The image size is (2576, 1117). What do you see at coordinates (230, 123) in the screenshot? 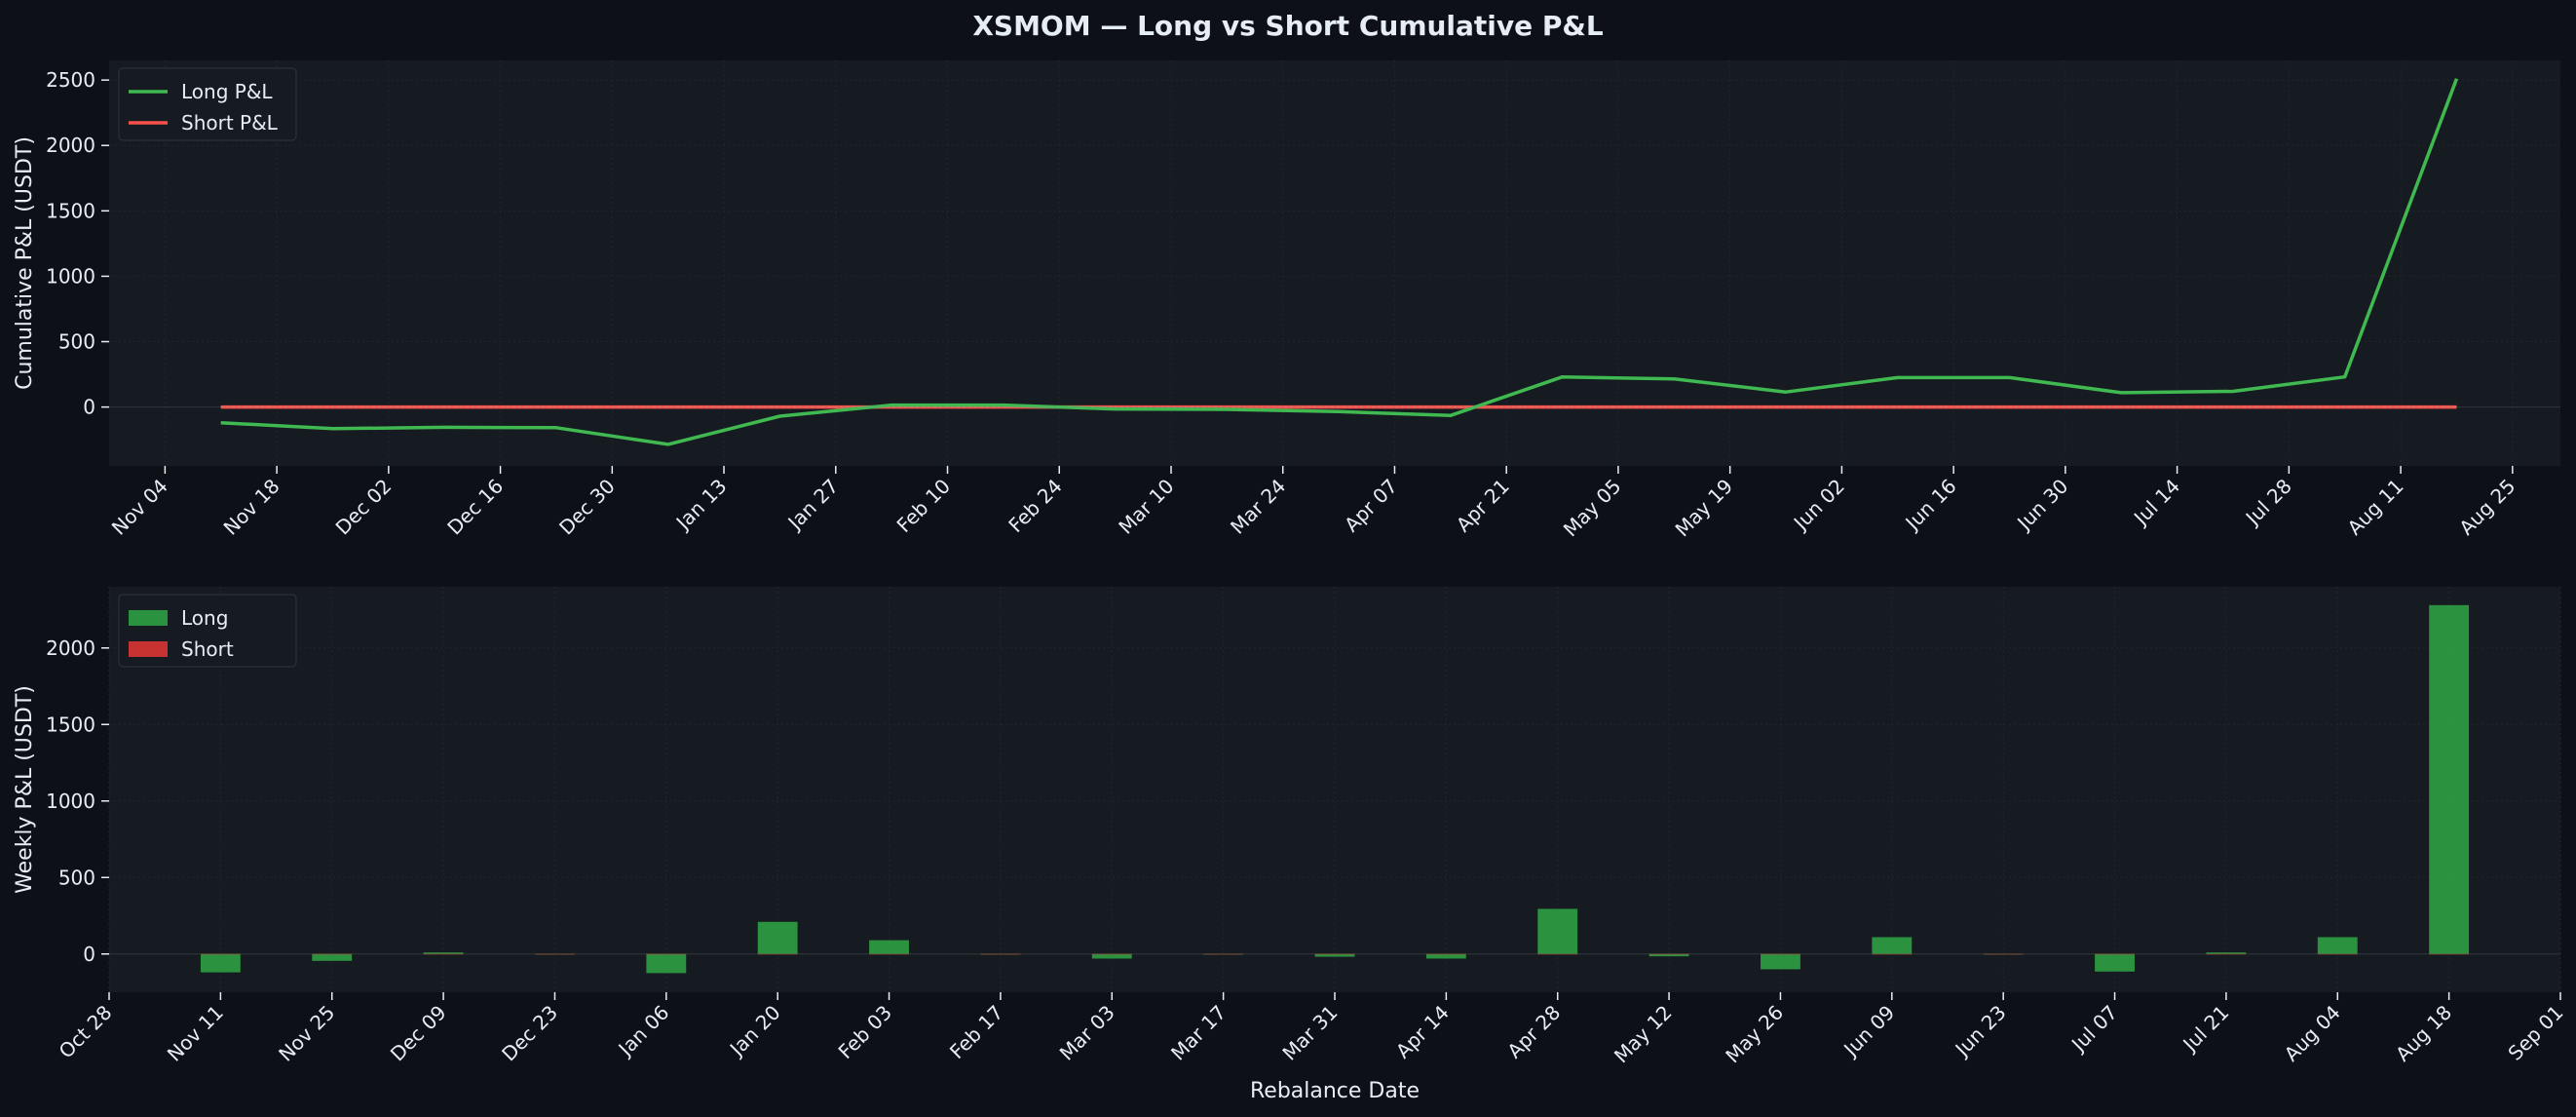
I see `legend-label: Short P&L` at bounding box center [230, 123].